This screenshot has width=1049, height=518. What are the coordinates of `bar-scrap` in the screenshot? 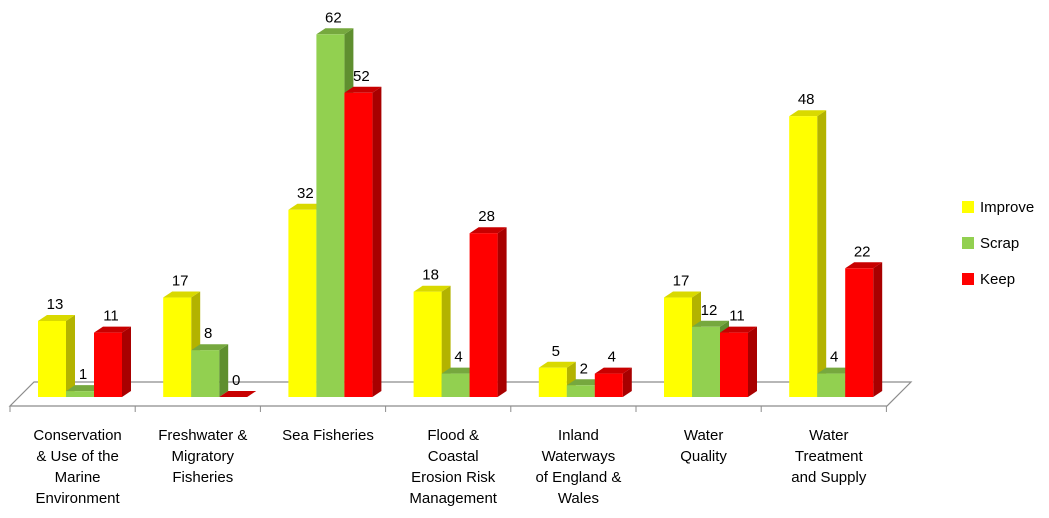 It's located at (210, 370).